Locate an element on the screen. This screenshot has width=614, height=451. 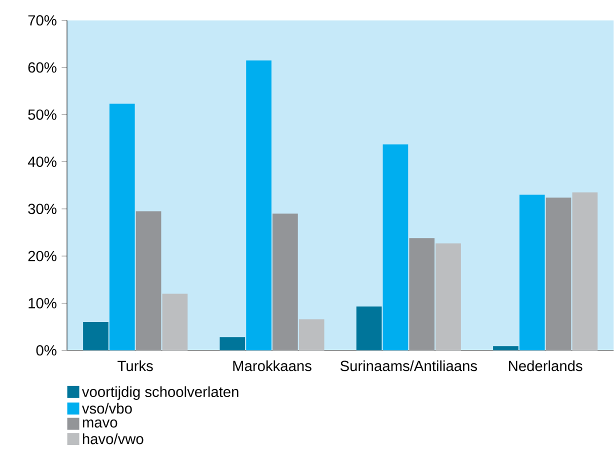
x-tick-label: Surinaams/Antiliaans is located at coordinates (408, 366).